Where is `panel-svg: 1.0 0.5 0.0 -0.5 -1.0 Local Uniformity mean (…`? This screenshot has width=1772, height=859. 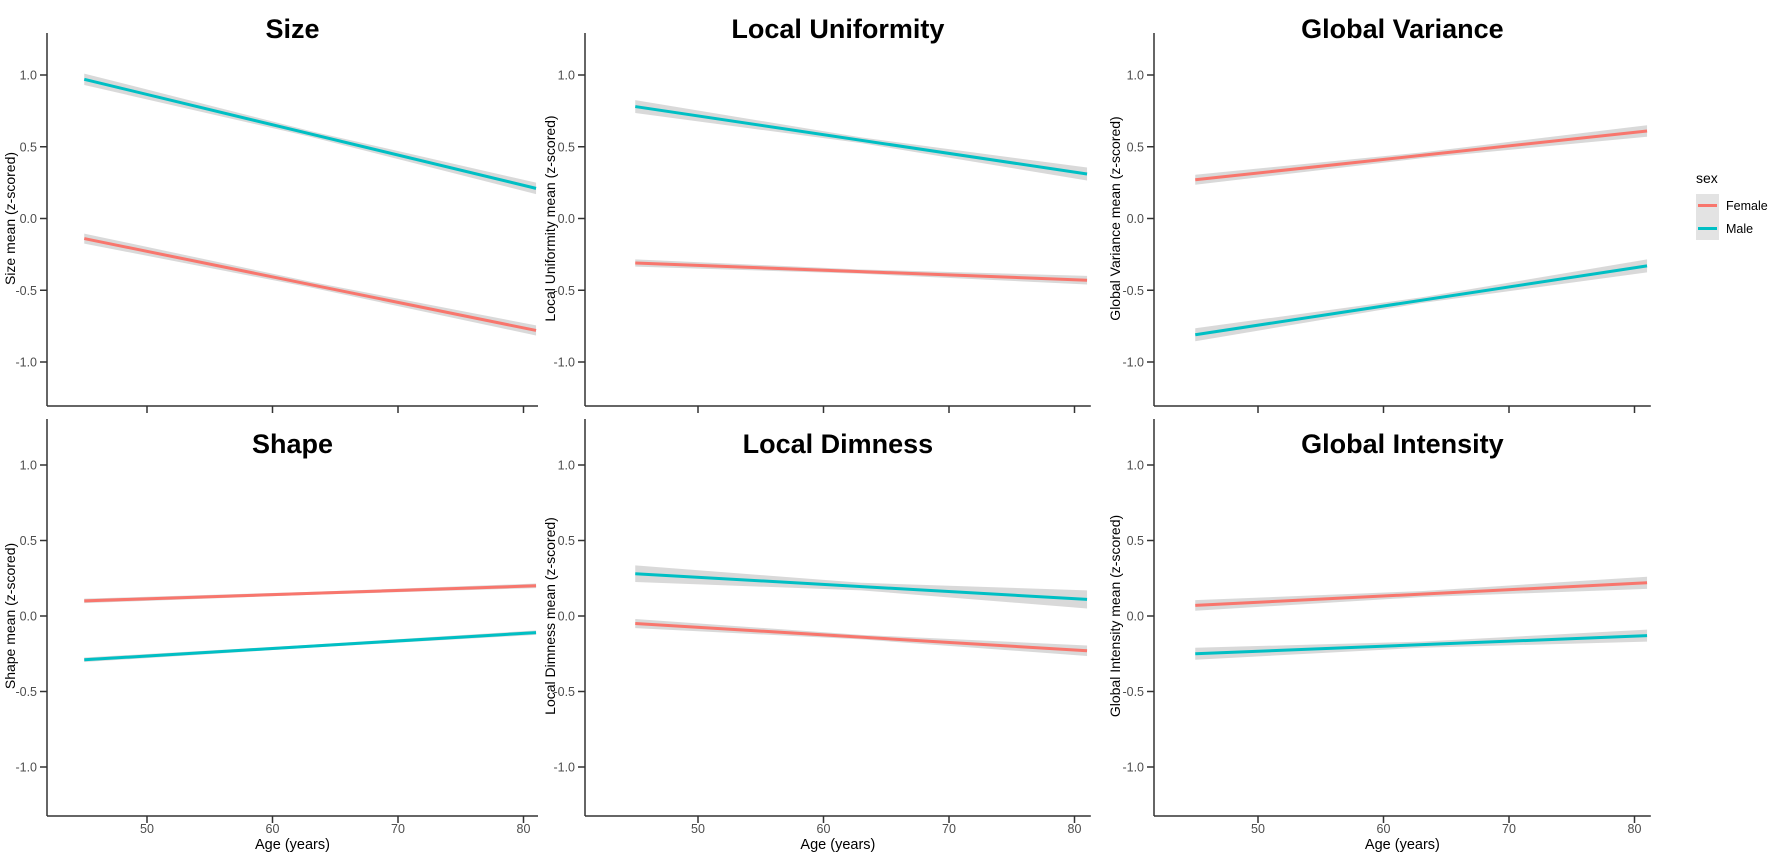
panel-svg: 1.0 0.5 0.0 -0.5 -1.0 Local Uniformity mean (… is located at coordinates (816, 213).